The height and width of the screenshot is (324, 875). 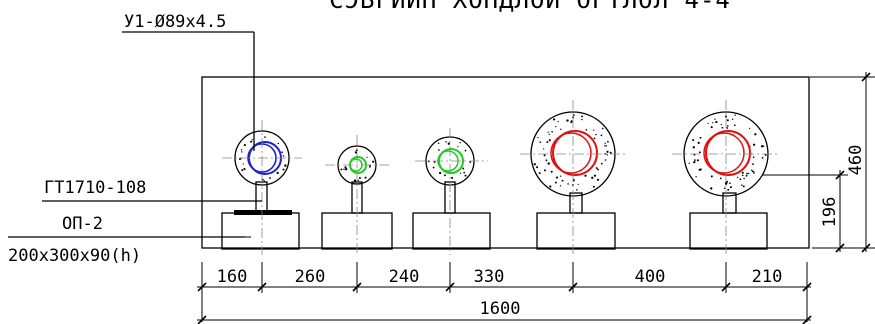 I want to click on pipe-5-inner, so click(x=724, y=153).